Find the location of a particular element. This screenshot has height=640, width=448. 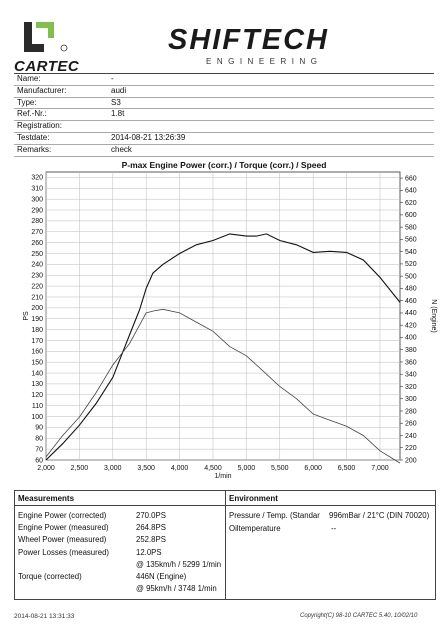

y-left-tick-label: 80 is located at coordinates (39, 439).